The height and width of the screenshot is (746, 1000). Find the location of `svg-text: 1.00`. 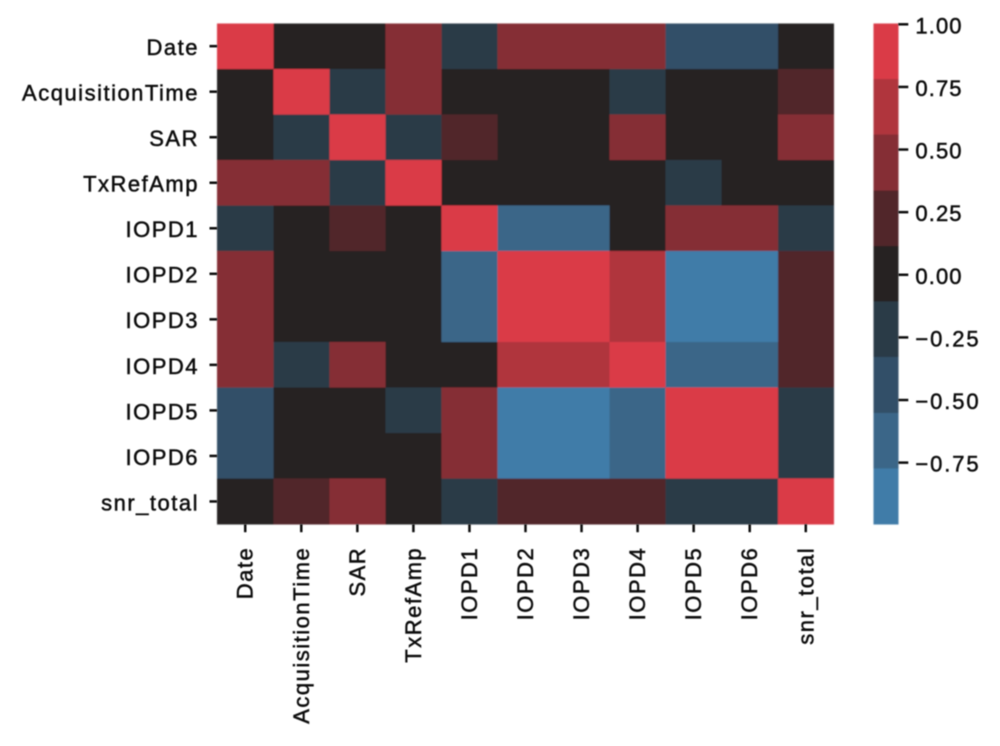

svg-text: 1.00 is located at coordinates (938, 25).